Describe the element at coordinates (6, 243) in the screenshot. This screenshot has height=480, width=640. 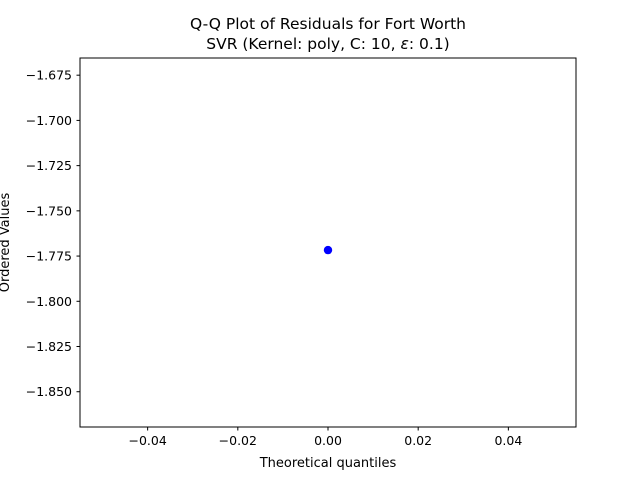
I see `y-axis-label: Ordered Values` at that location.